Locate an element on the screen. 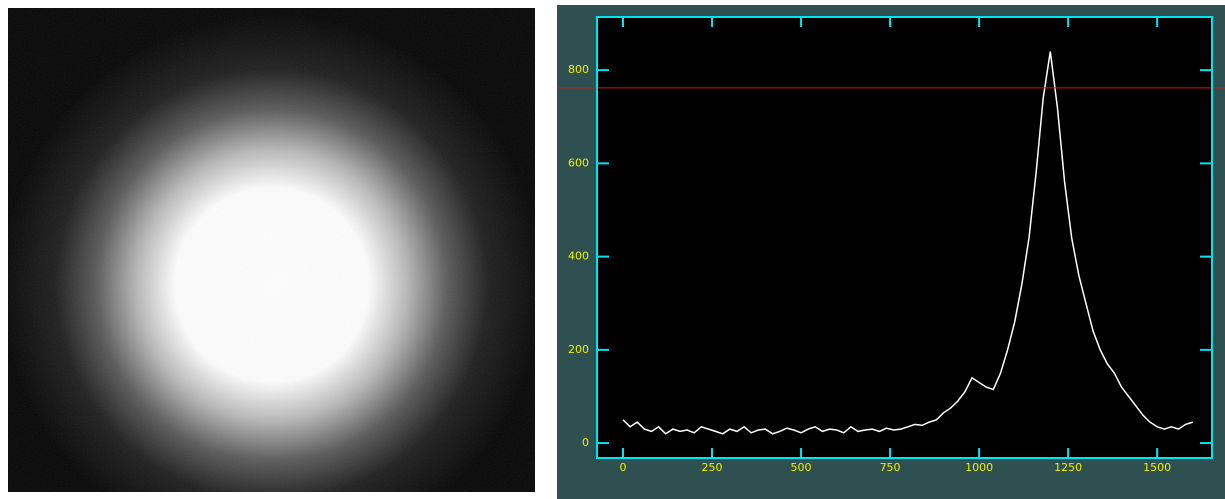 The image size is (1225, 499). x-tick-label: 1000 is located at coordinates (979, 467).